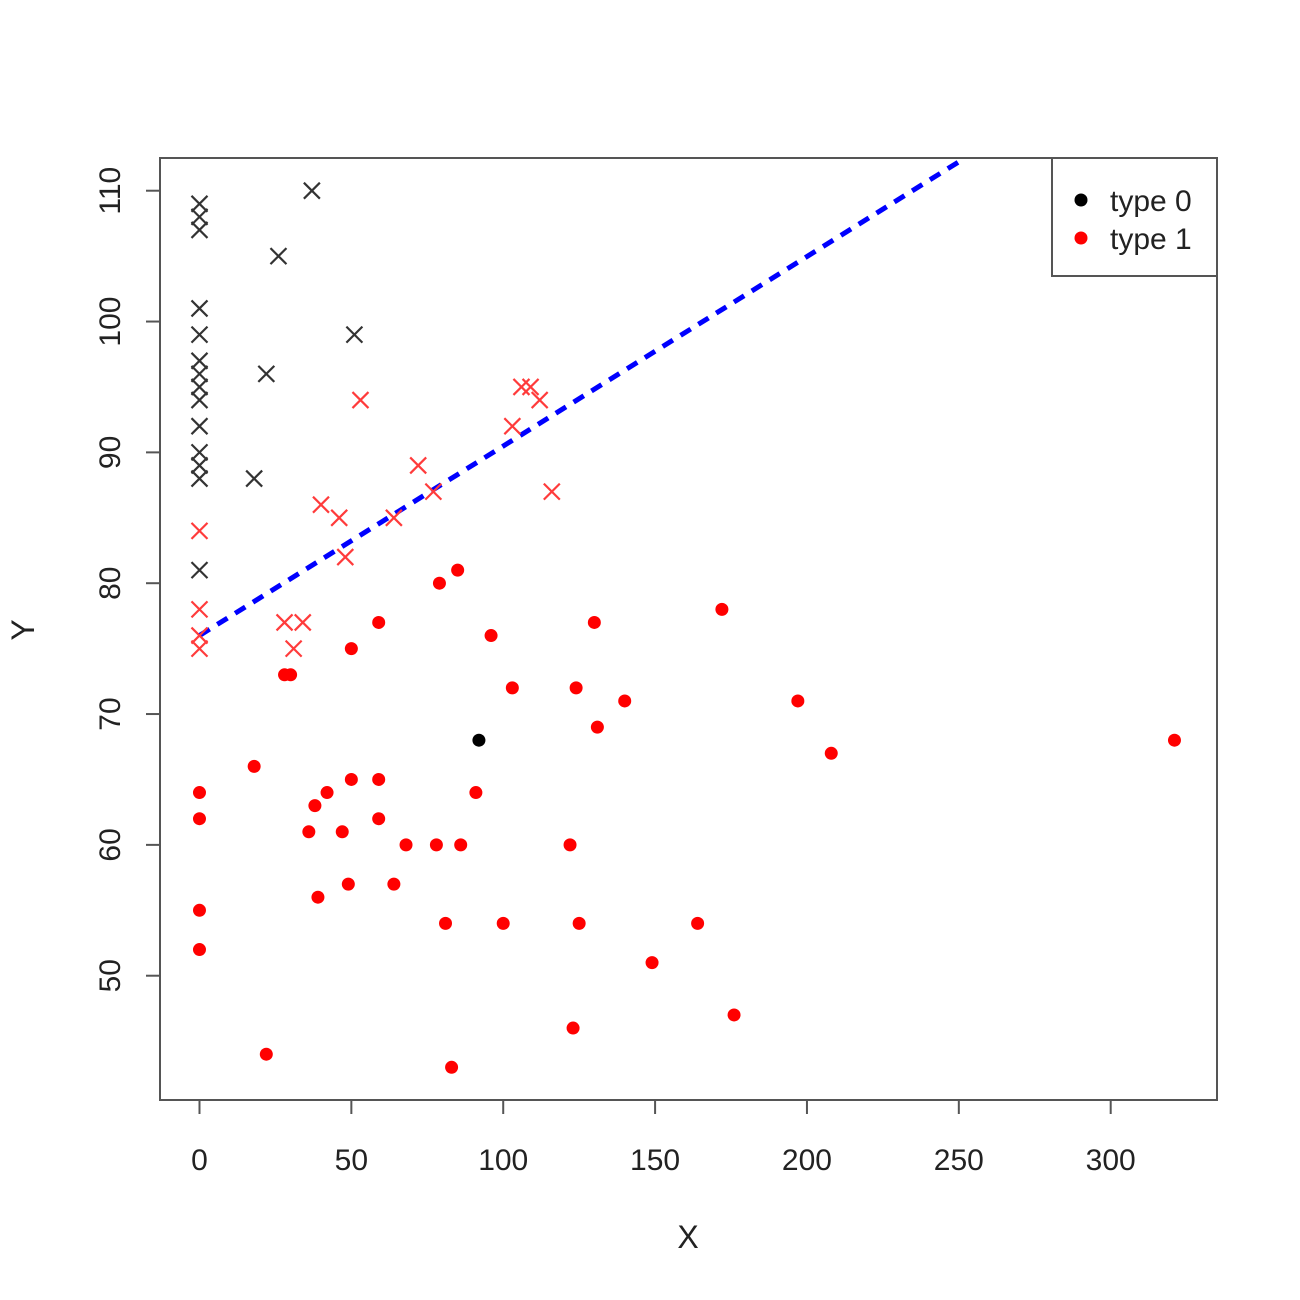 The width and height of the screenshot is (1300, 1300). What do you see at coordinates (655, 1160) in the screenshot?
I see `x-tick-label: 150` at bounding box center [655, 1160].